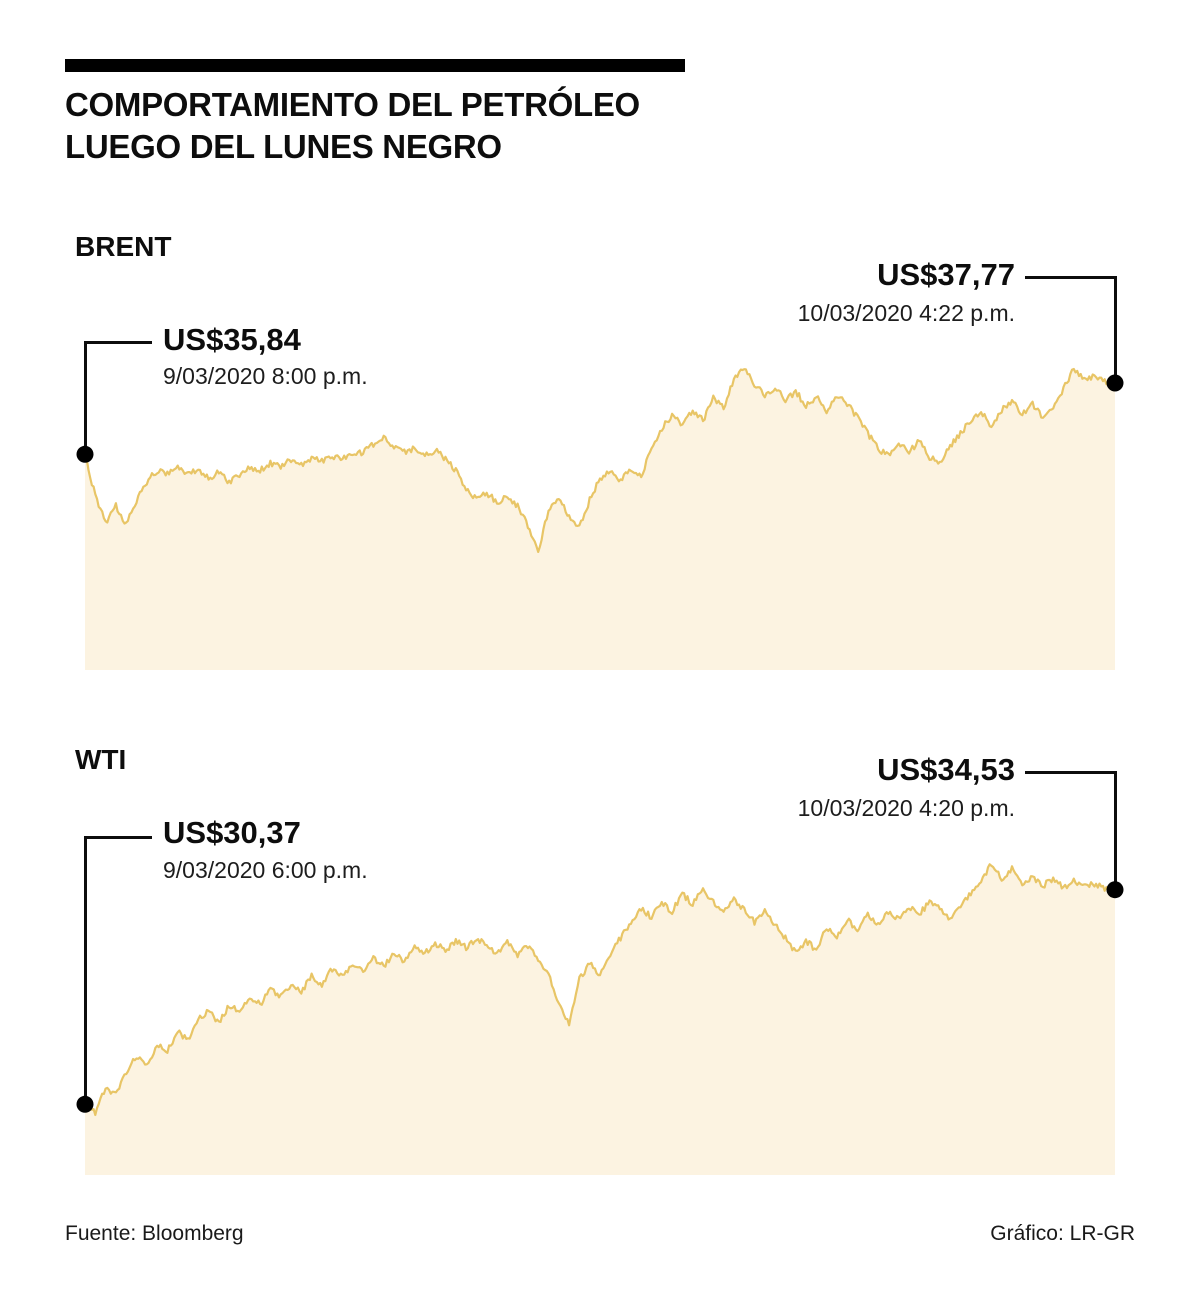 Image resolution: width=1200 pixels, height=1301 pixels. I want to click on page-title-line1: COMPORTAMIENTO DEL PETRÓLEO, so click(352, 104).